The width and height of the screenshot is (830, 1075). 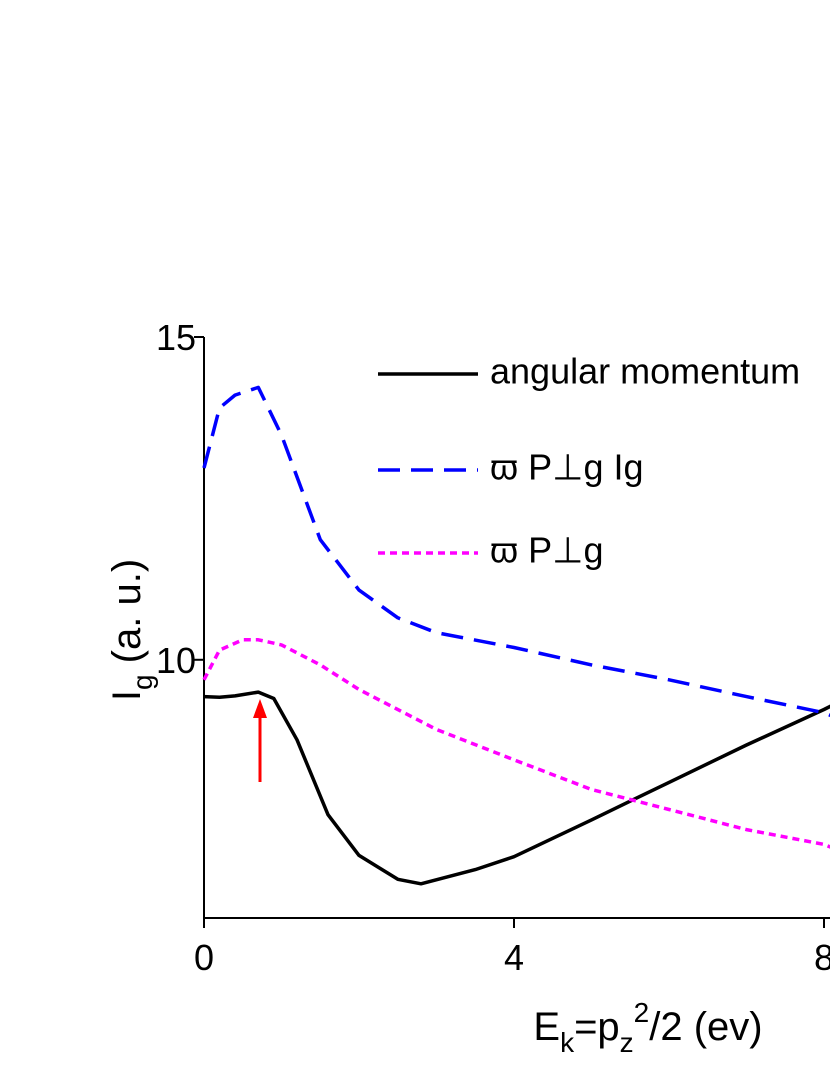 What do you see at coordinates (546, 1027) in the screenshot?
I see `label-part: E` at bounding box center [546, 1027].